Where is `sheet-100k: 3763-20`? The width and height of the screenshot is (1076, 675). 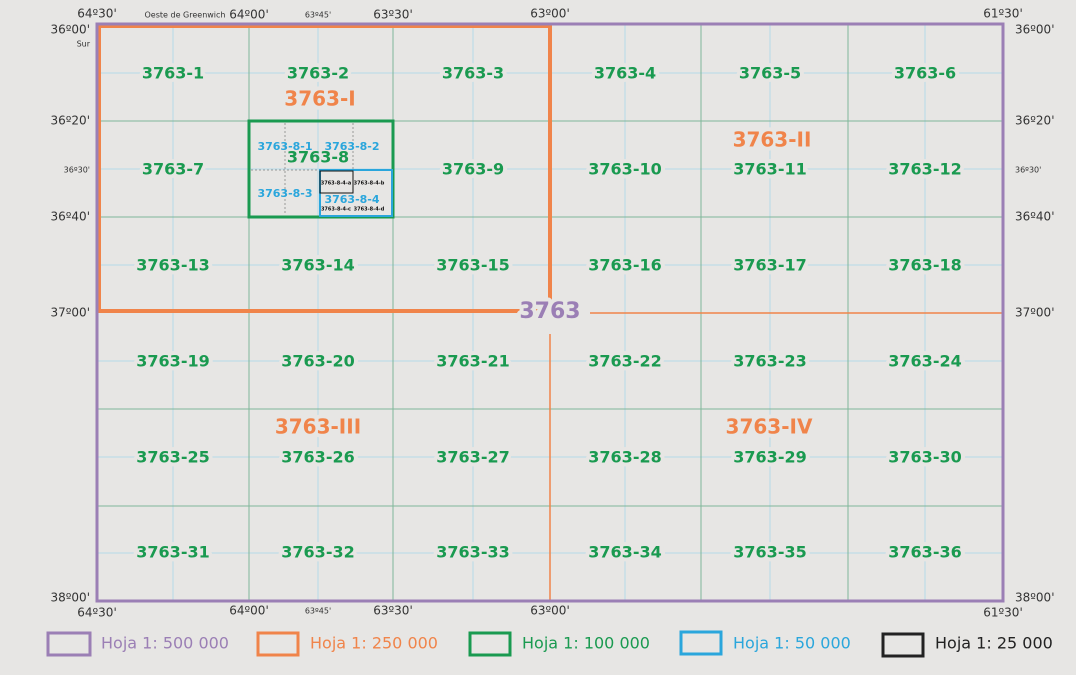
sheet-100k: 3763-20 is located at coordinates (317, 361).